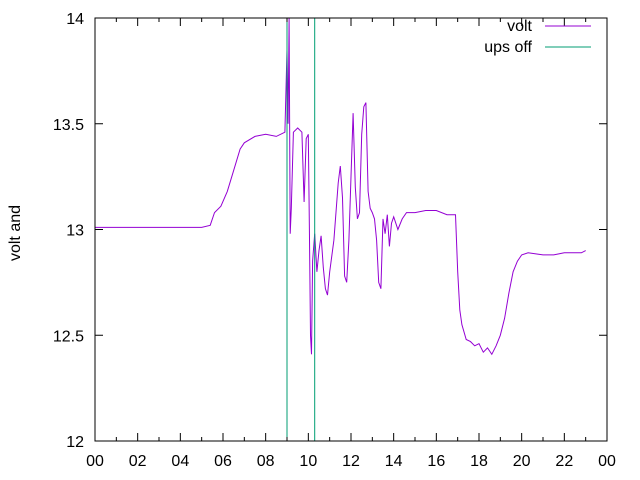  Describe the element at coordinates (436, 461) in the screenshot. I see `x-tick-label: 16` at that location.